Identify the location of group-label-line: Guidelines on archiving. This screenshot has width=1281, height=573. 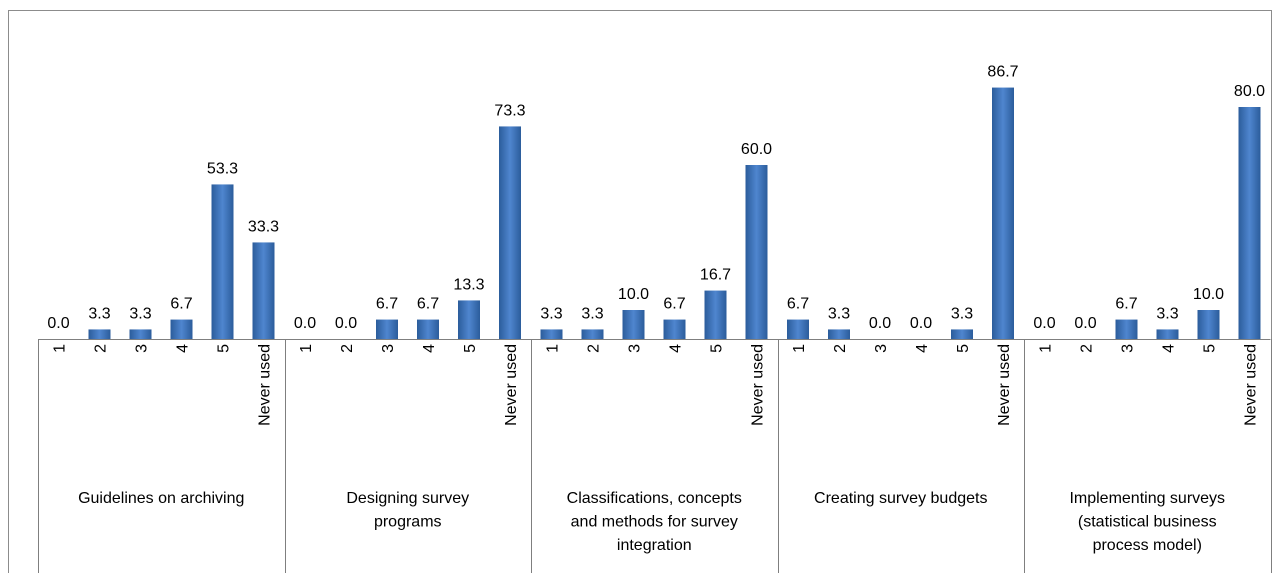
(161, 498).